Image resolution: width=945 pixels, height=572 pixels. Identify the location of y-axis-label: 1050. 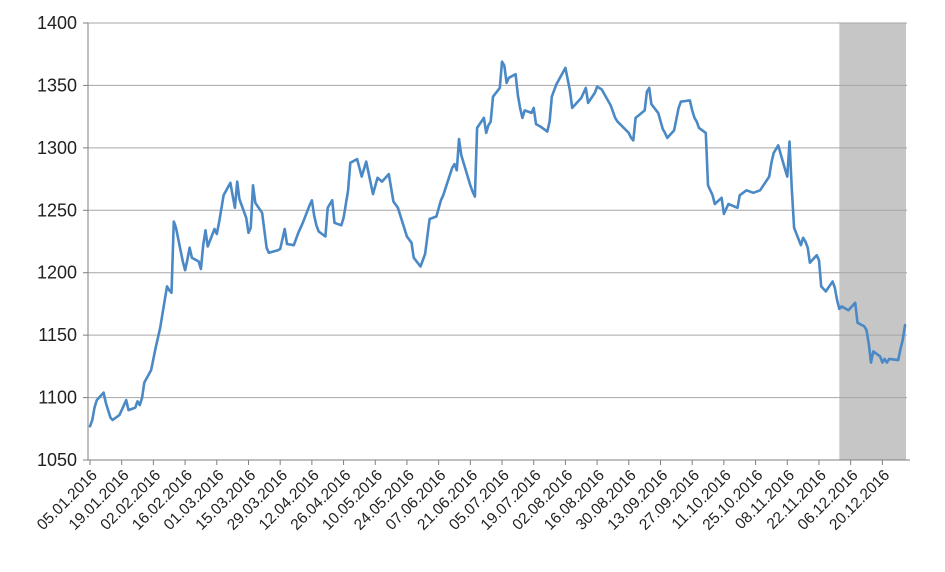
(57, 460).